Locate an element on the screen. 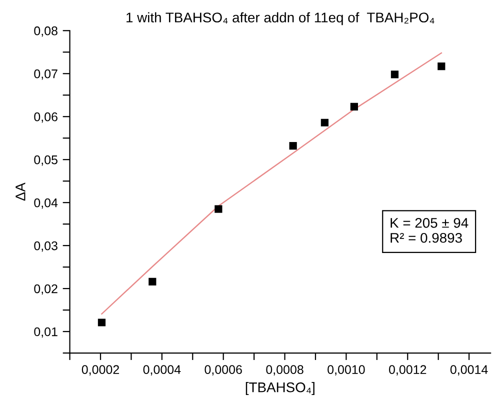 The image size is (495, 403). y-tick-label: 0,01 is located at coordinates (46, 332).